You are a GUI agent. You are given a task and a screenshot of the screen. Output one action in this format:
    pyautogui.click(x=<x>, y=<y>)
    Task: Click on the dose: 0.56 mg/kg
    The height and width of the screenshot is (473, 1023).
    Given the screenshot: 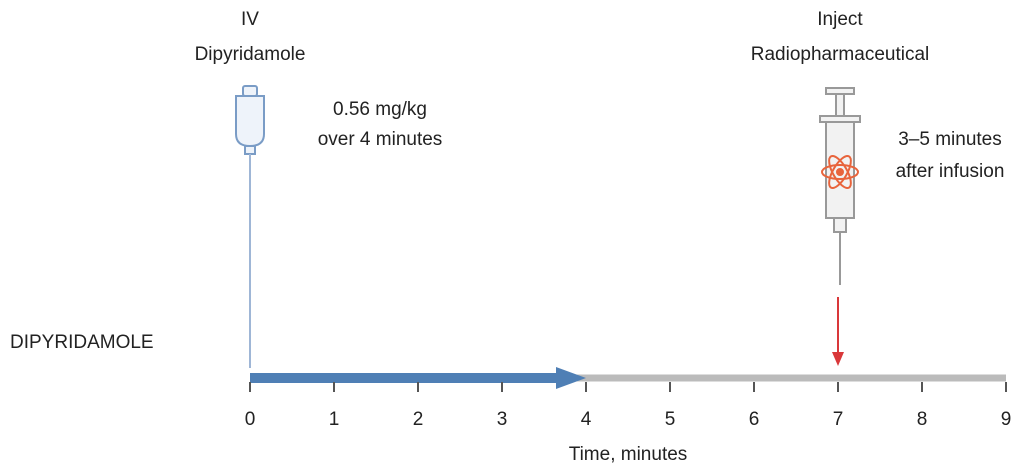 What is the action you would take?
    pyautogui.click(x=380, y=109)
    